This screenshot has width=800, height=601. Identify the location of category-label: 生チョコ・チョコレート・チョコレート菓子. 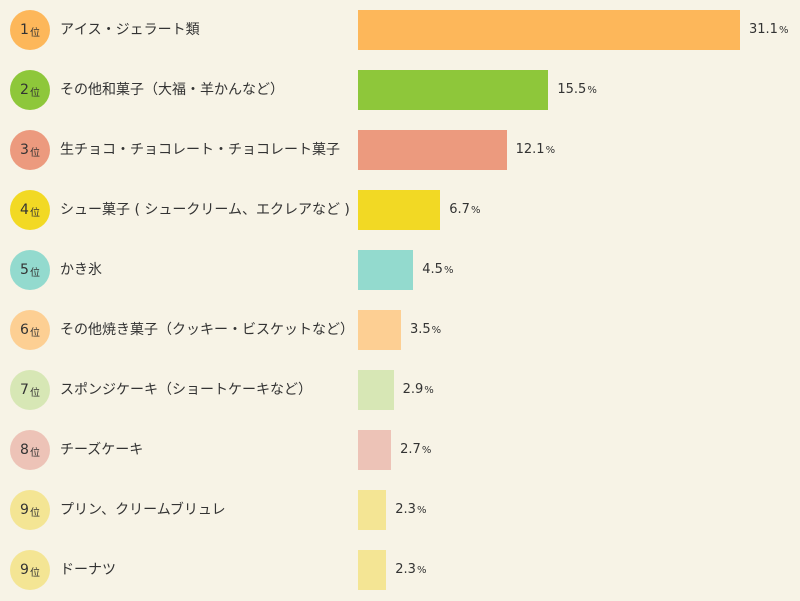
(200, 150).